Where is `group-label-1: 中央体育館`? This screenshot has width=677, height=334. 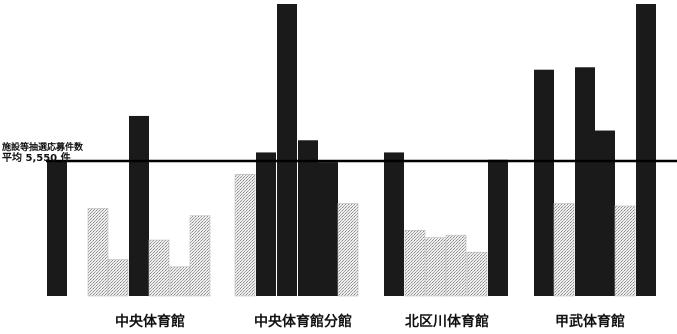 group-label-1: 中央体育館 is located at coordinates (150, 321).